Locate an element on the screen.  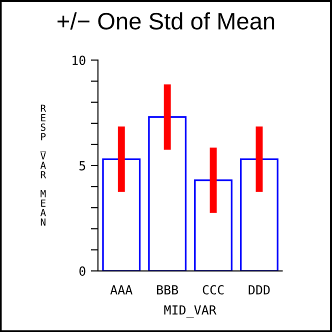
x-tick-label: AAA is located at coordinates (121, 289).